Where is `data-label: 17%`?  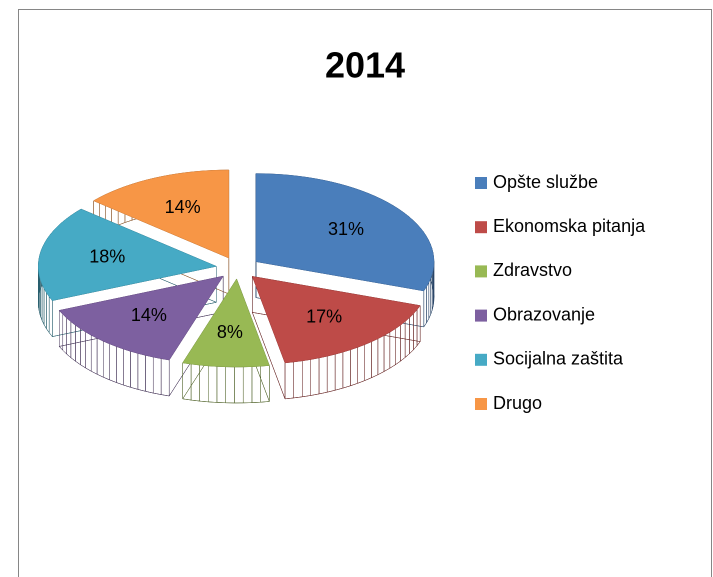 data-label: 17% is located at coordinates (324, 317).